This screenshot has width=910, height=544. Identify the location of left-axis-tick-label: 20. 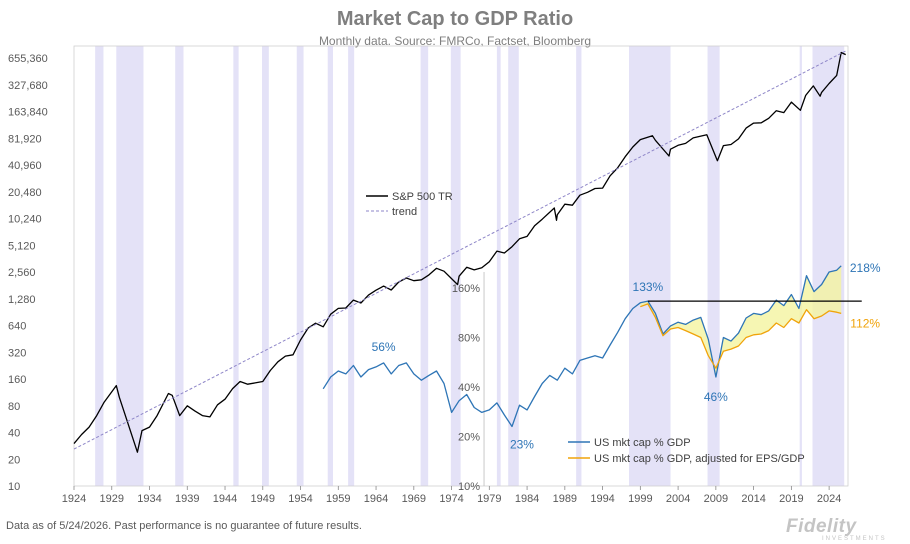
(14, 460).